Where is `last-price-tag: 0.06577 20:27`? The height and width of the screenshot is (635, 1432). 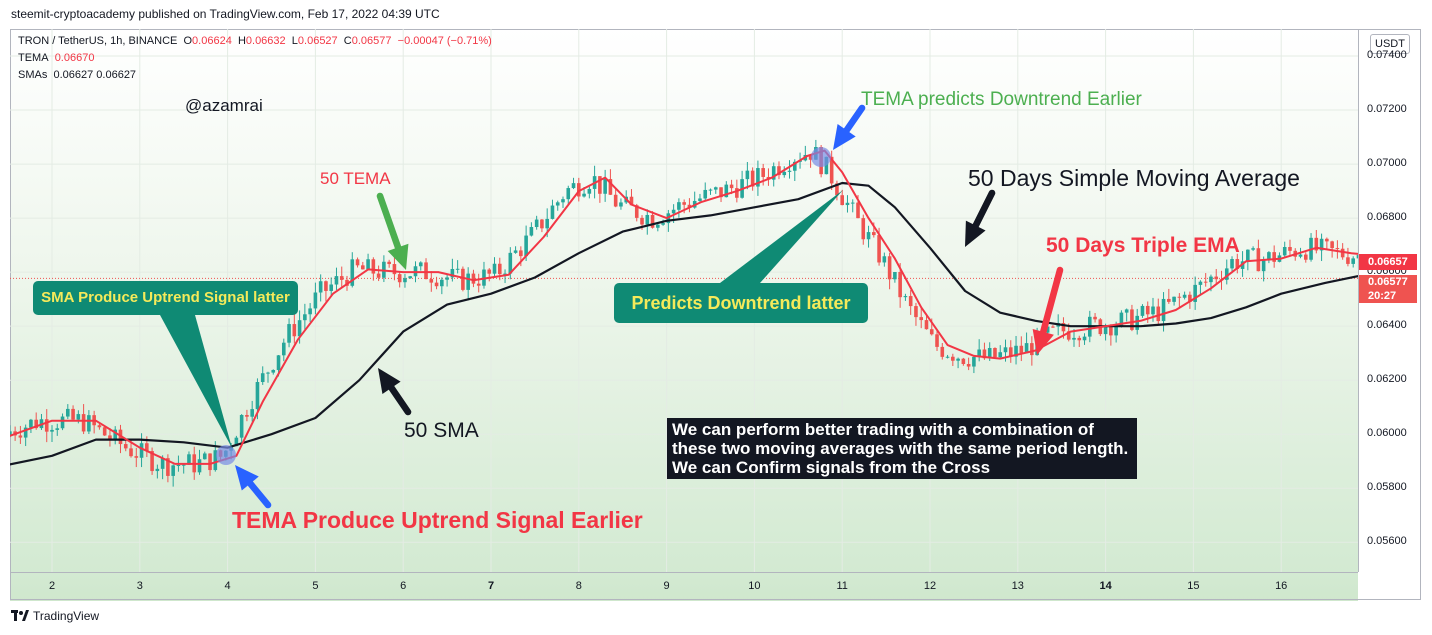
last-price-tag: 0.06577 20:27 is located at coordinates (1388, 289).